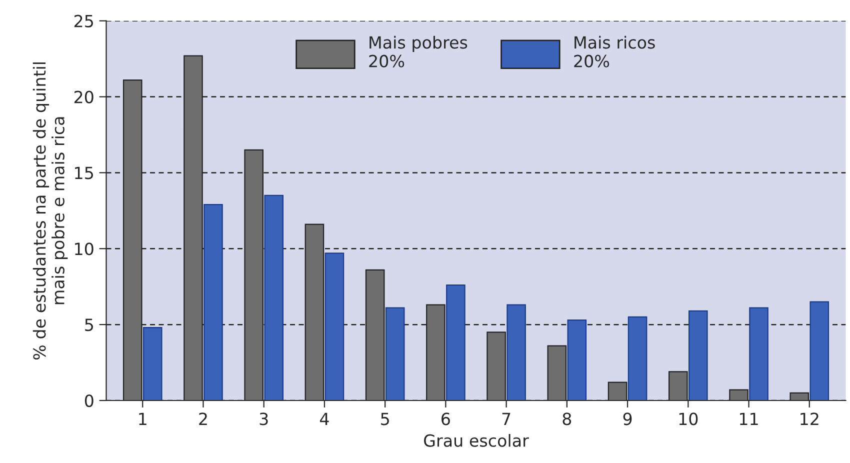  What do you see at coordinates (203, 418) in the screenshot?
I see `x-tick-label: 2` at bounding box center [203, 418].